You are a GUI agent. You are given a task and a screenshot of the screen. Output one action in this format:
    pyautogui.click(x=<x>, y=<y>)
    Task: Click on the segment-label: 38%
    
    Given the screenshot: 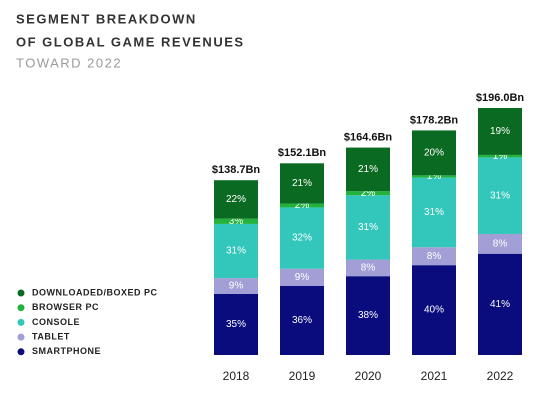 What is the action you would take?
    pyautogui.click(x=368, y=315)
    